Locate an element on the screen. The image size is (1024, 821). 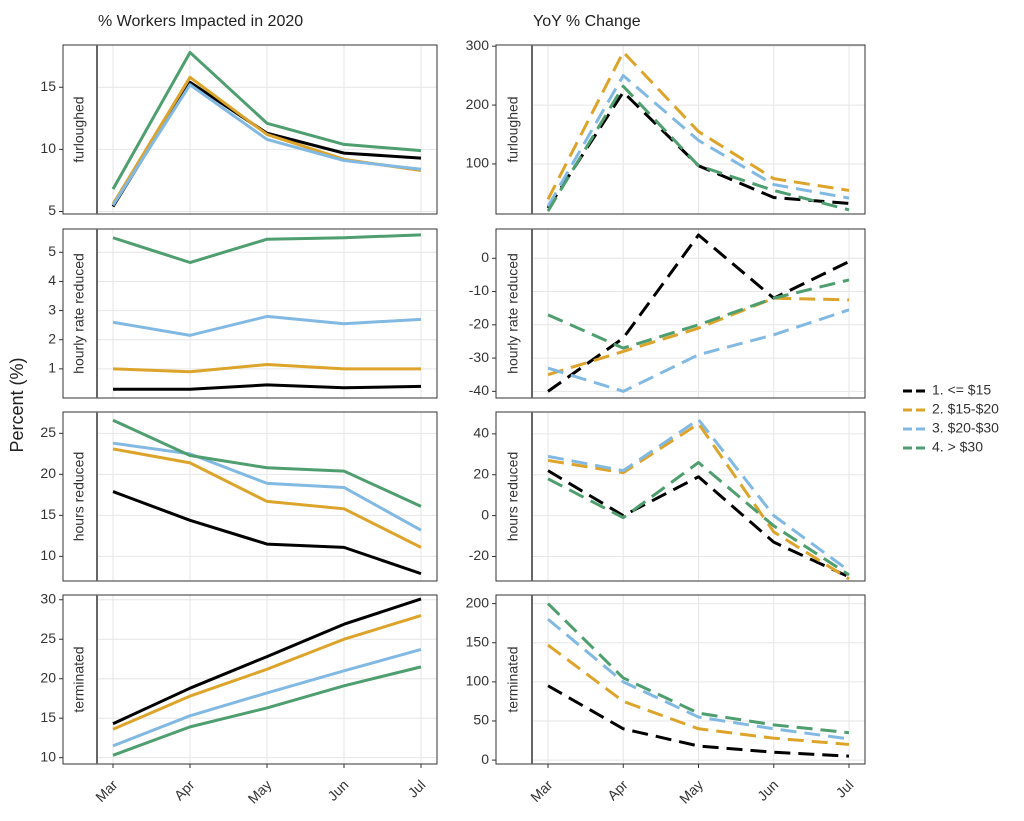
y-axis-label: Percent (%) is located at coordinates (17, 404).